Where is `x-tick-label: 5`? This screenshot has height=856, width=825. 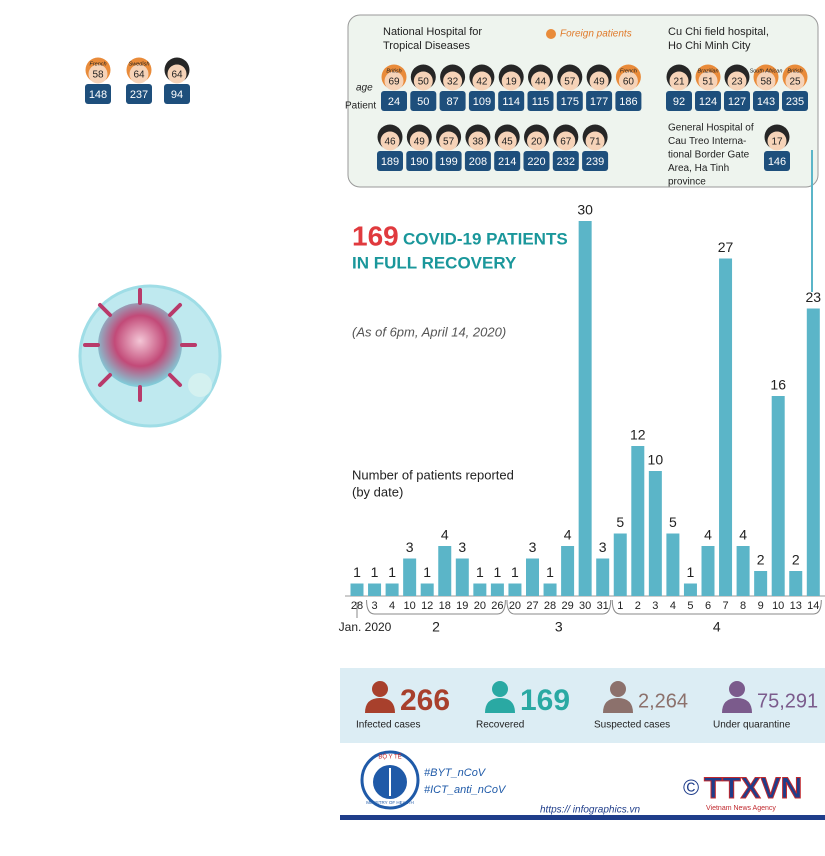 x-tick-label: 5 is located at coordinates (690, 606).